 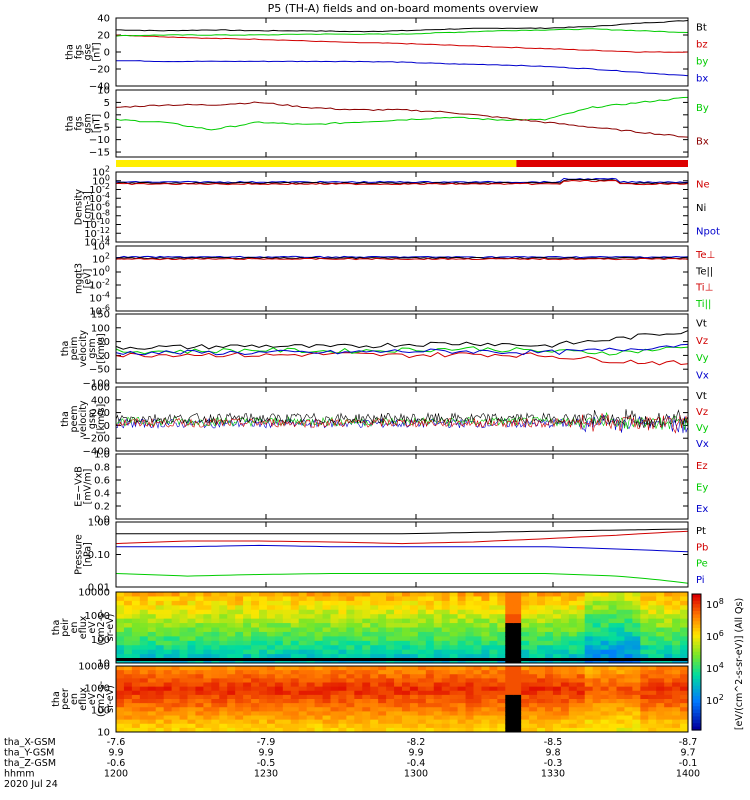 What do you see at coordinates (552, 753) in the screenshot?
I see `footer-value: 9.8` at bounding box center [552, 753].